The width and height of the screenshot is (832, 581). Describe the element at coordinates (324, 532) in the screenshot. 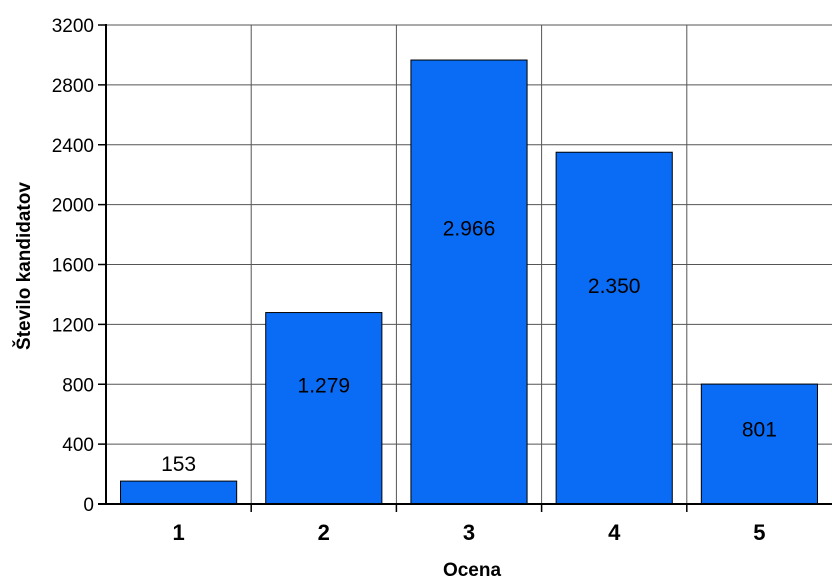

I see `x-tick-label: 2` at that location.